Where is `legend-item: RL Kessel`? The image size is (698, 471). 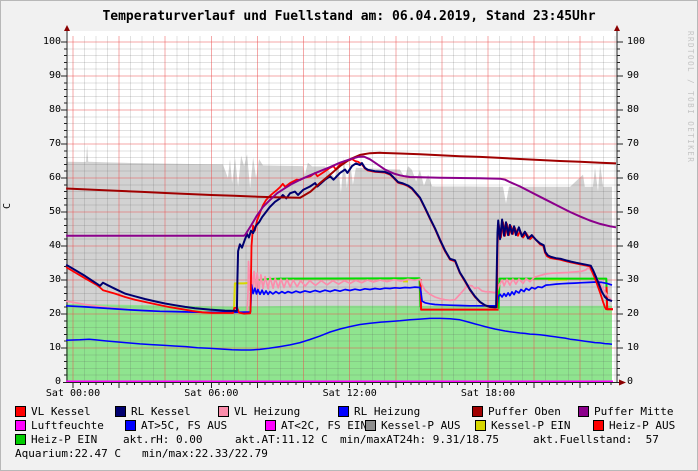
legend-item: RL Kessel is located at coordinates (153, 411).